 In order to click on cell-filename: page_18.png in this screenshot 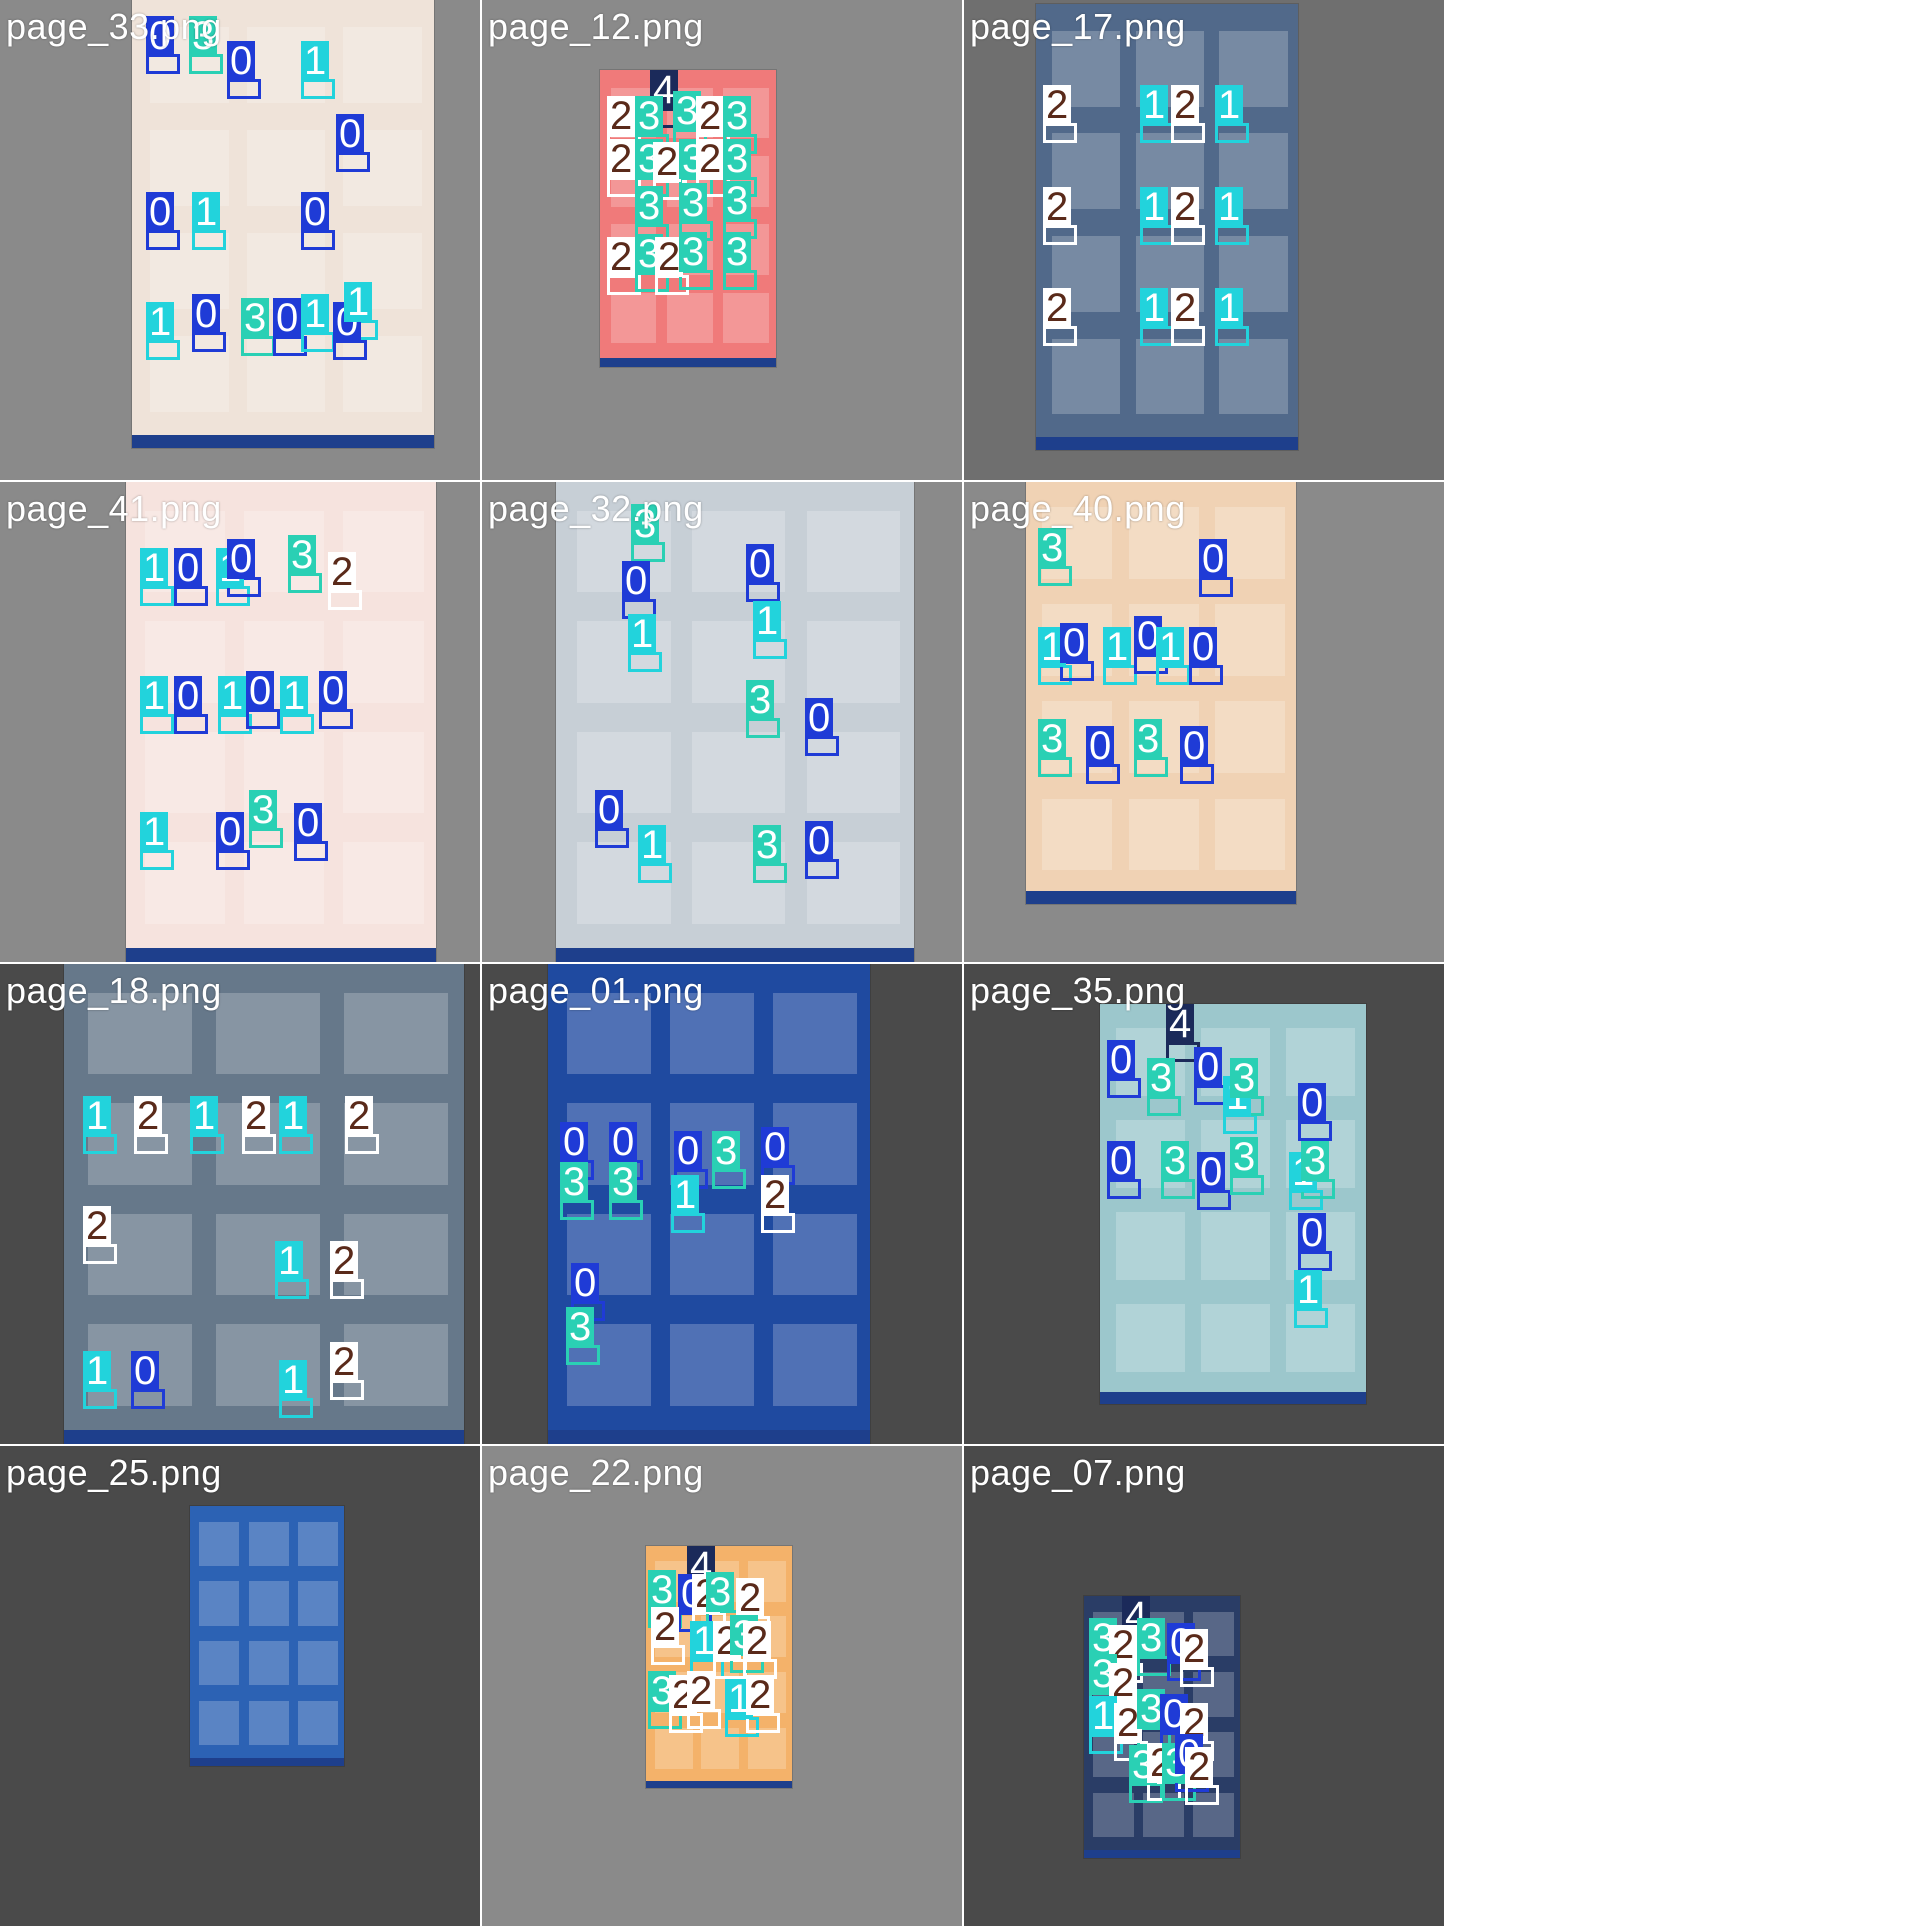, I will do `click(114, 990)`.